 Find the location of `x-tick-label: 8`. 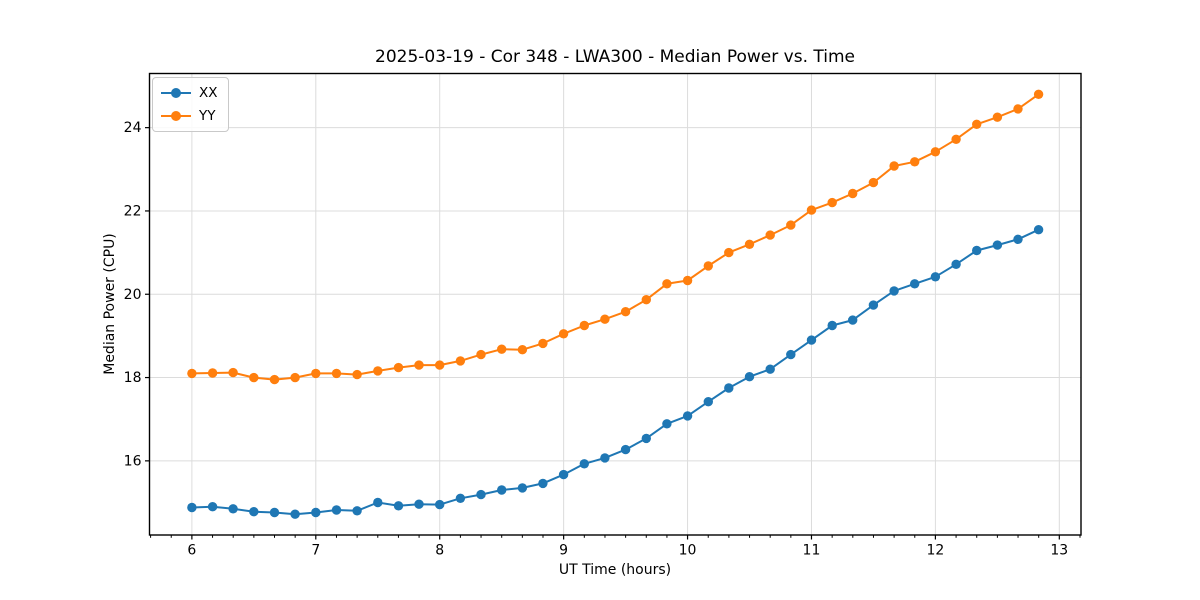

x-tick-label: 8 is located at coordinates (439, 551).